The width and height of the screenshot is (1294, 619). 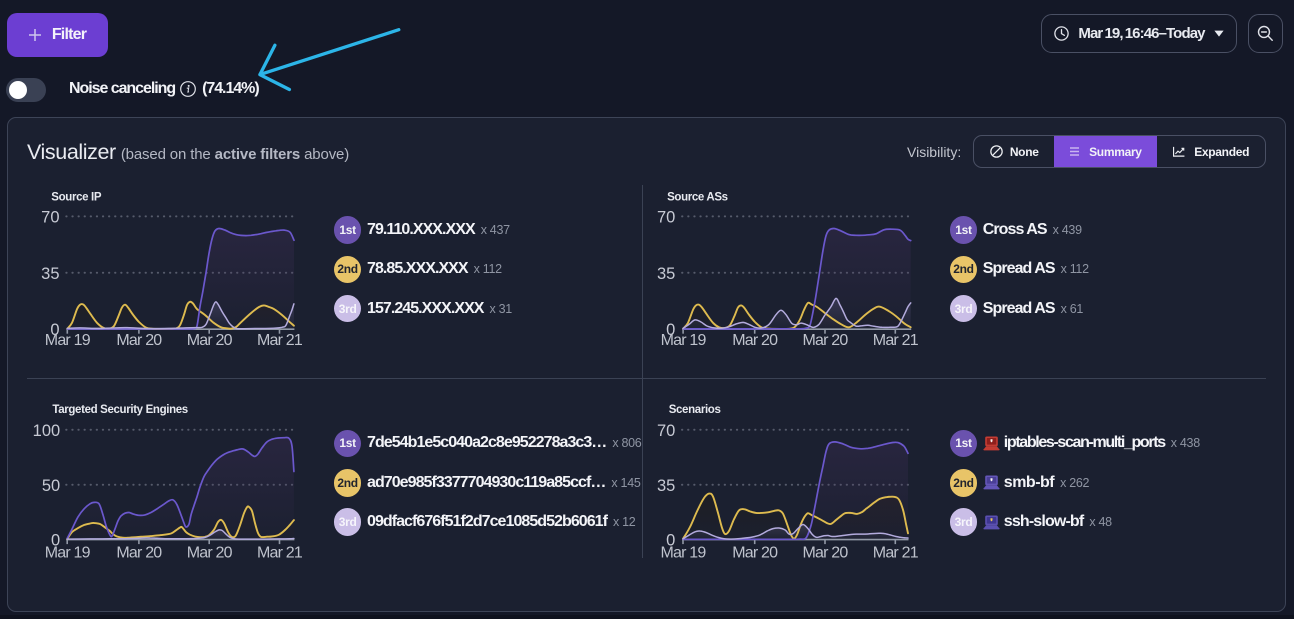 I want to click on svg-text: 50, so click(x=51, y=486).